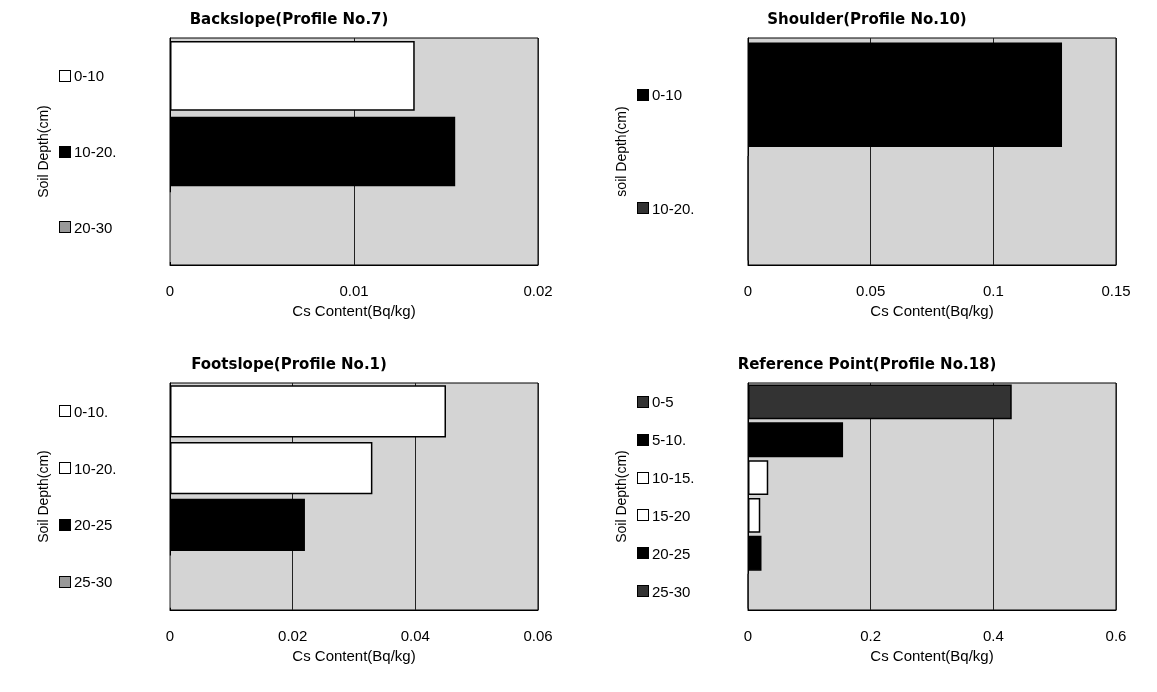  Describe the element at coordinates (673, 478) in the screenshot. I see `y-tick-label: 10-15.` at that location.